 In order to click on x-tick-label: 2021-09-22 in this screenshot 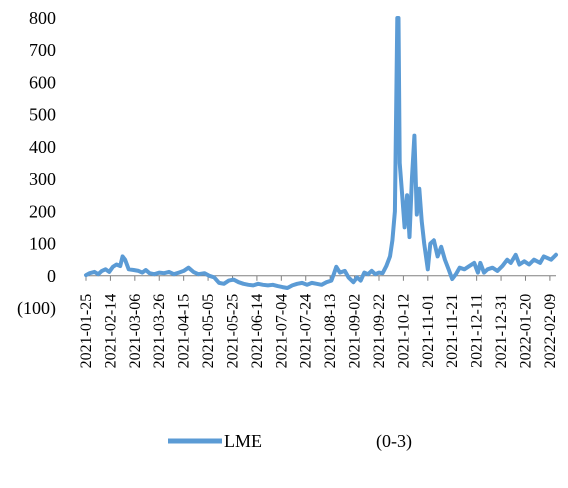, I will do `click(379, 331)`.